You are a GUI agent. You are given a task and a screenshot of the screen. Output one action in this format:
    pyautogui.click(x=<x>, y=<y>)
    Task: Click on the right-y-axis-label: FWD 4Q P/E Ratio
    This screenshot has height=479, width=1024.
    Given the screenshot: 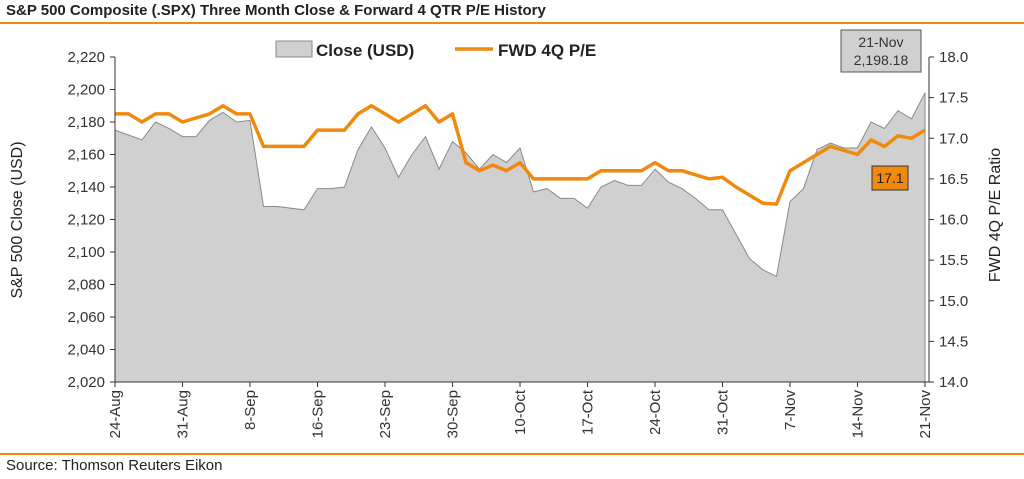 What is the action you would take?
    pyautogui.click(x=995, y=215)
    